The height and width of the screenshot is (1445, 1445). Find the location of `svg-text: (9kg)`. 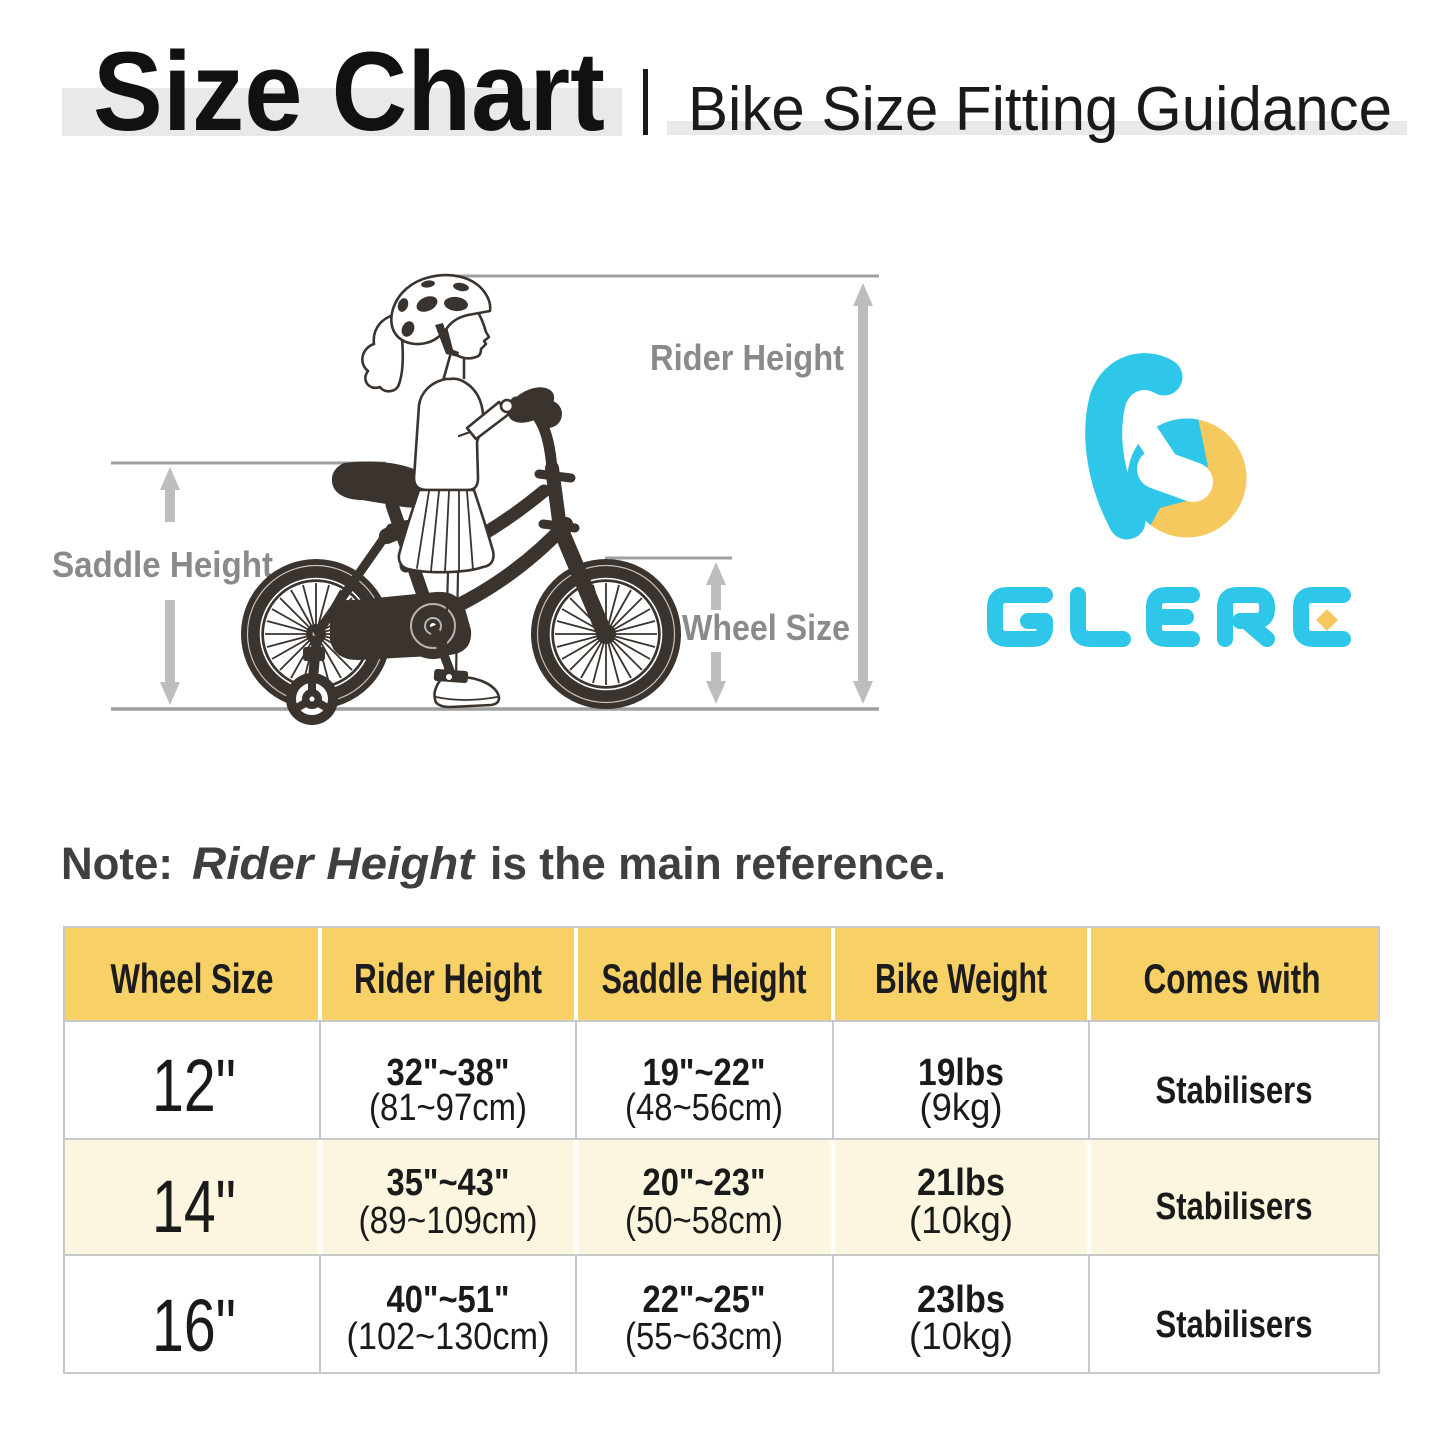

svg-text: (9kg) is located at coordinates (961, 1108).